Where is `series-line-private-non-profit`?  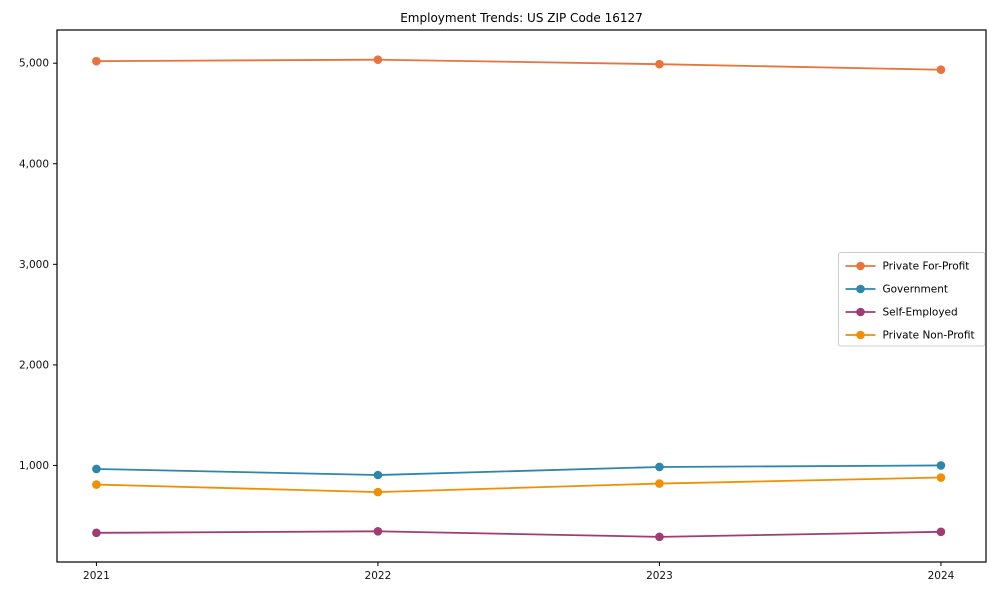 series-line-private-non-profit is located at coordinates (518, 485).